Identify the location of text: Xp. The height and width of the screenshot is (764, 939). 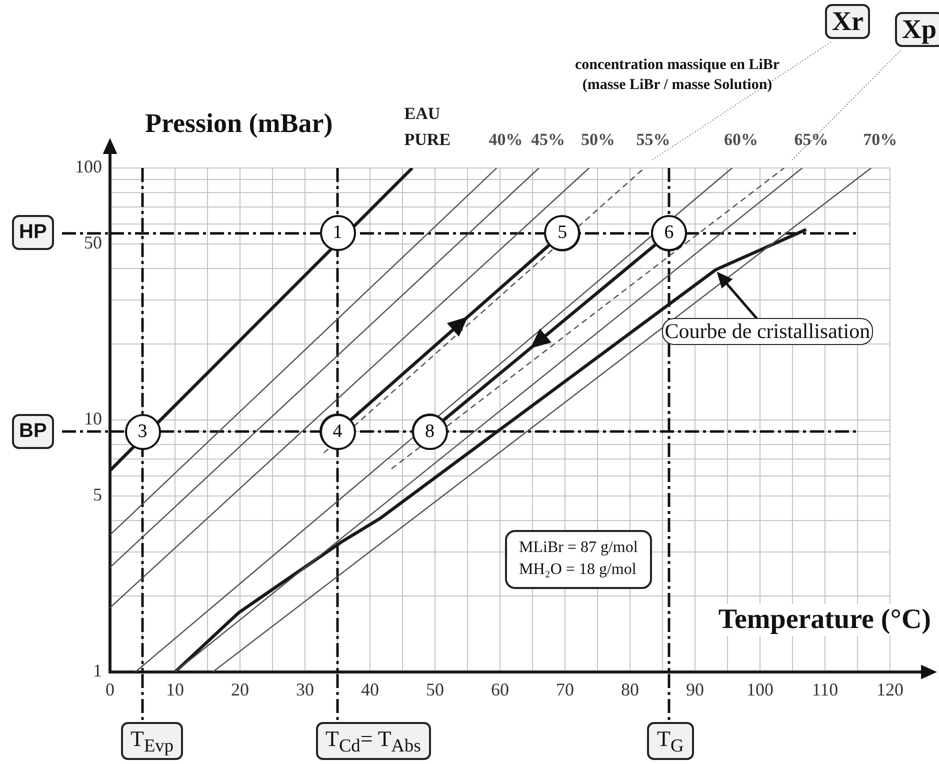
(917, 29).